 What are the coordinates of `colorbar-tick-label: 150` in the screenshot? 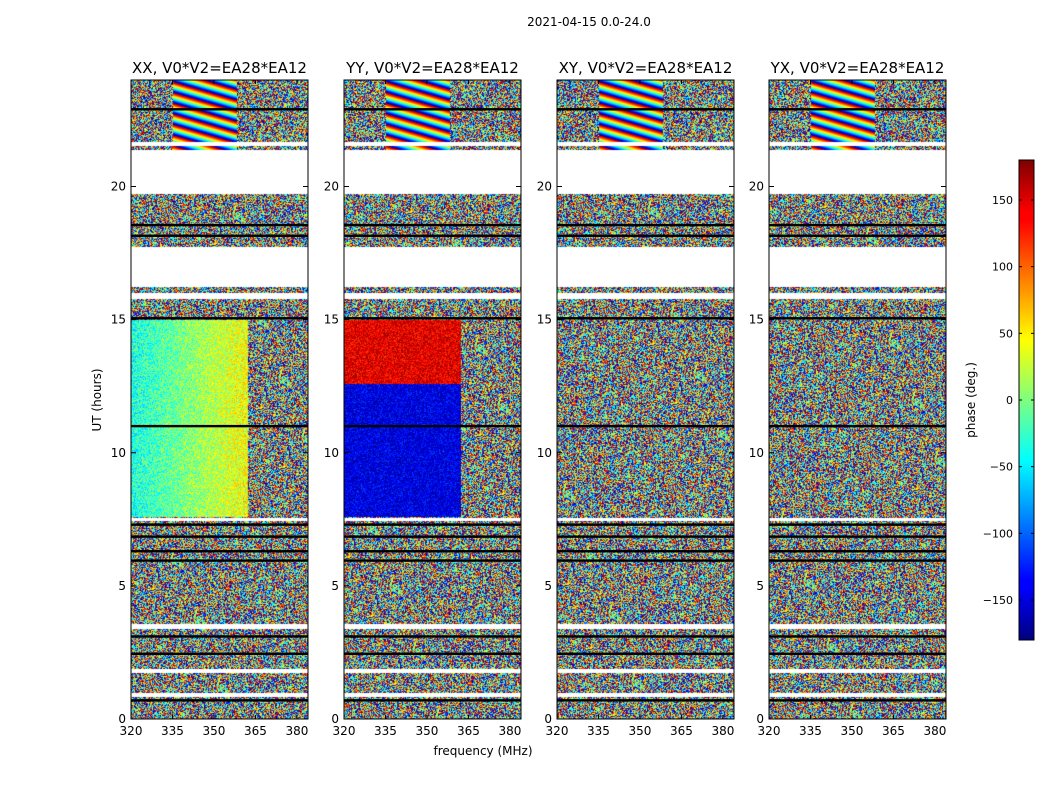 It's located at (1002, 200).